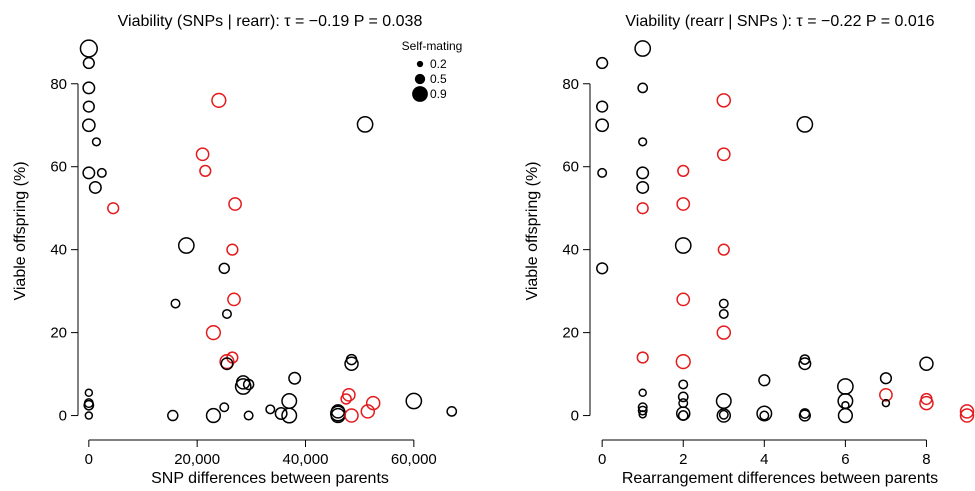 The width and height of the screenshot is (975, 491). Describe the element at coordinates (926, 459) in the screenshot. I see `x-tick-label: 8` at that location.